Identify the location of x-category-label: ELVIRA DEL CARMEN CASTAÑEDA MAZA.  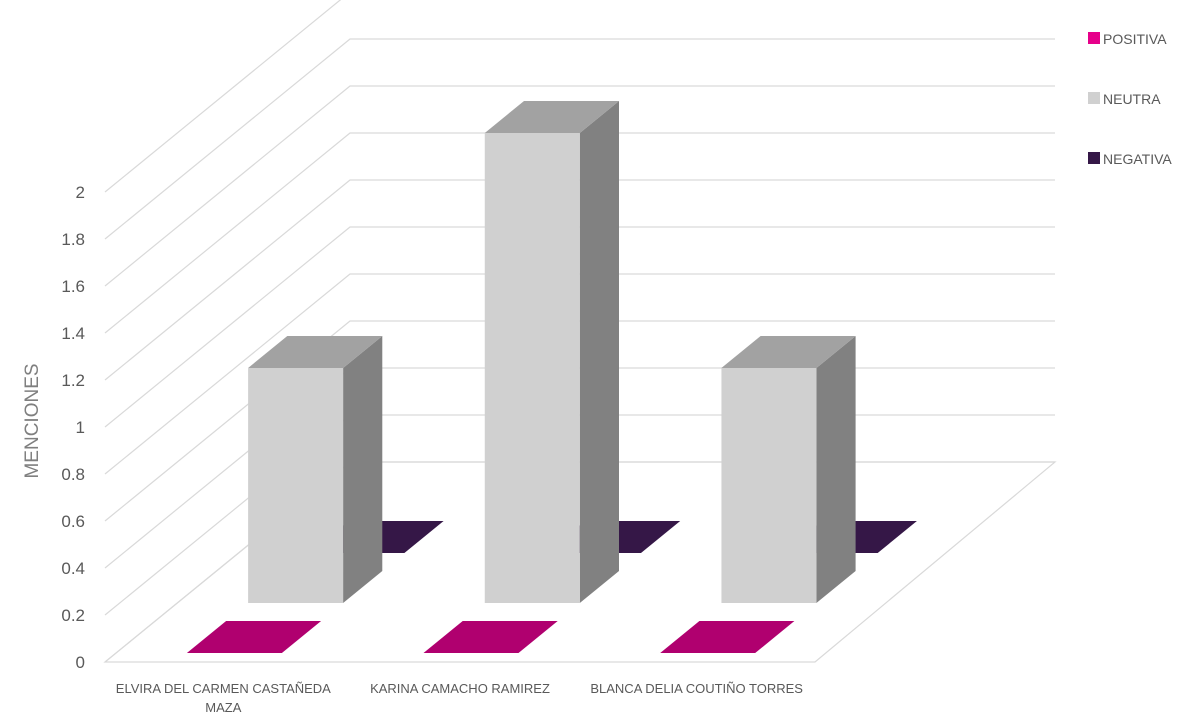
(223, 697).